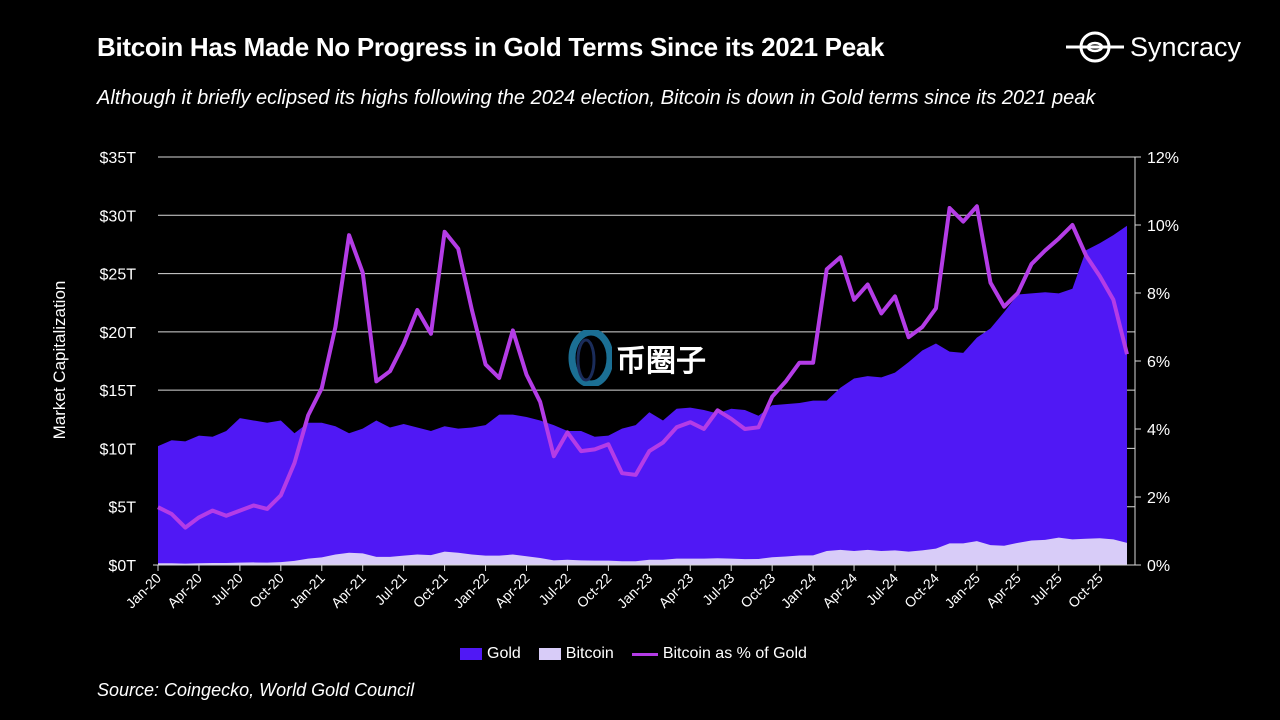  Describe the element at coordinates (549, 654) in the screenshot. I see `legend-swatch-bitcoin` at that location.